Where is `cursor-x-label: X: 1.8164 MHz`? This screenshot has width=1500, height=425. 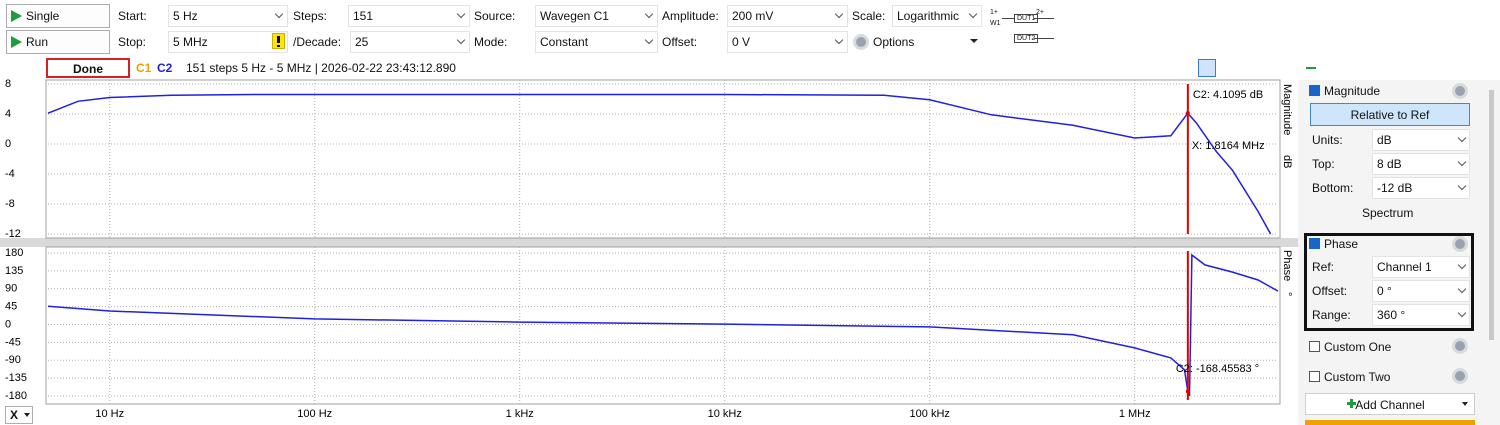
cursor-x-label: X: 1.8164 MHz is located at coordinates (1228, 146).